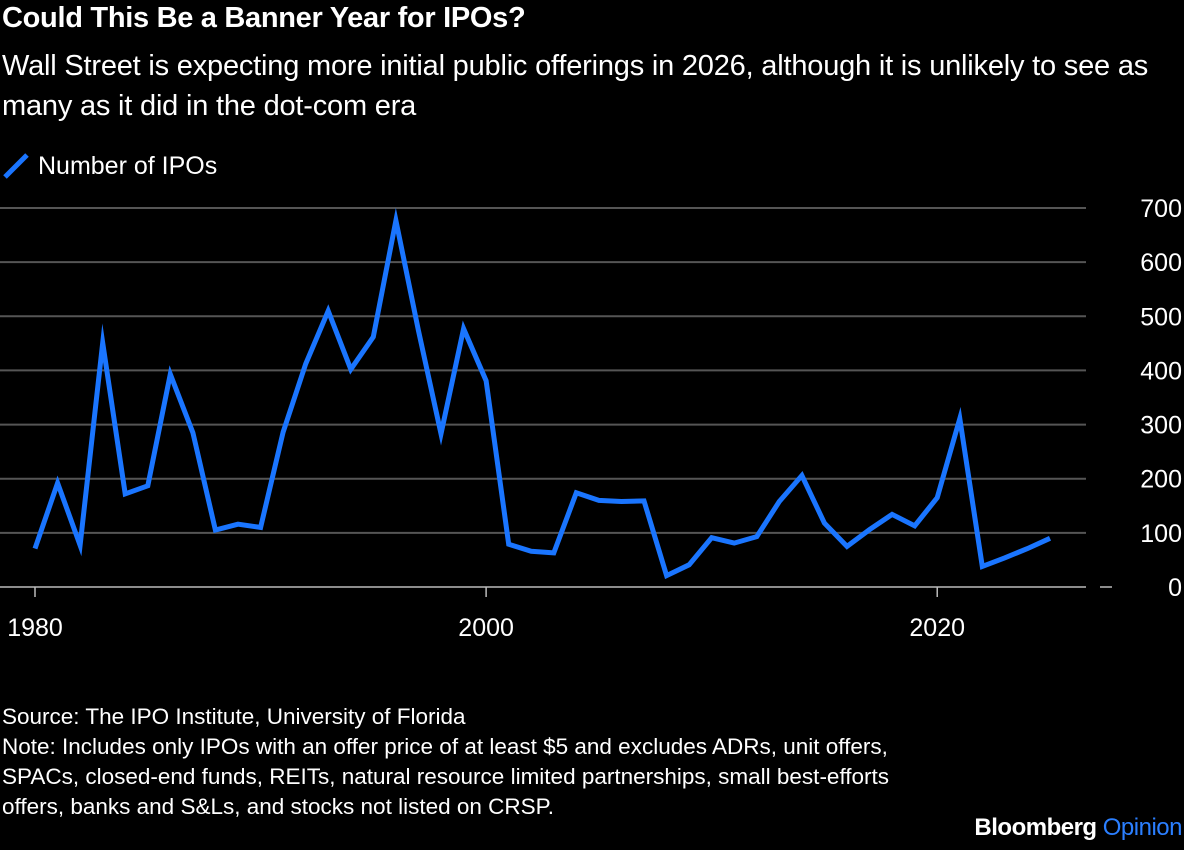  Describe the element at coordinates (1161, 317) in the screenshot. I see `y-tick-label: 500` at that location.